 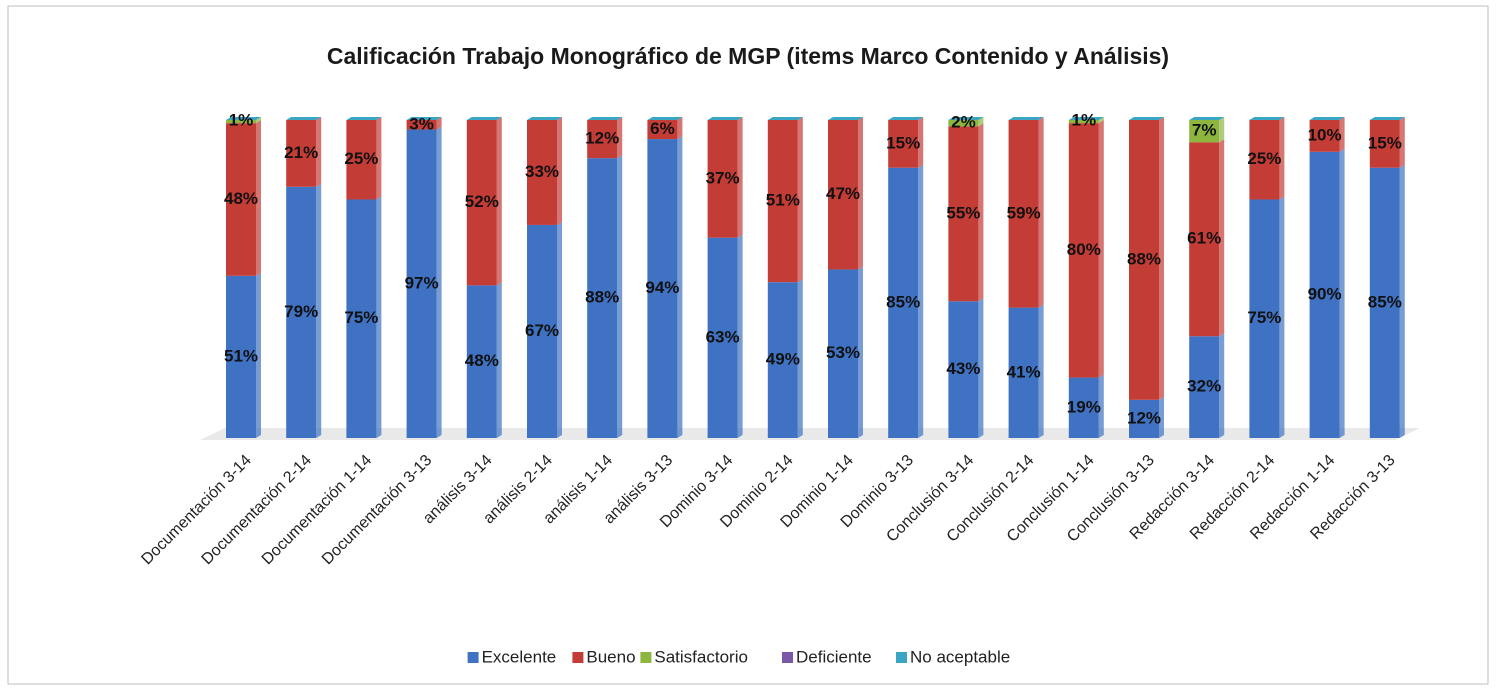 I want to click on data-label: 51%, so click(x=783, y=200).